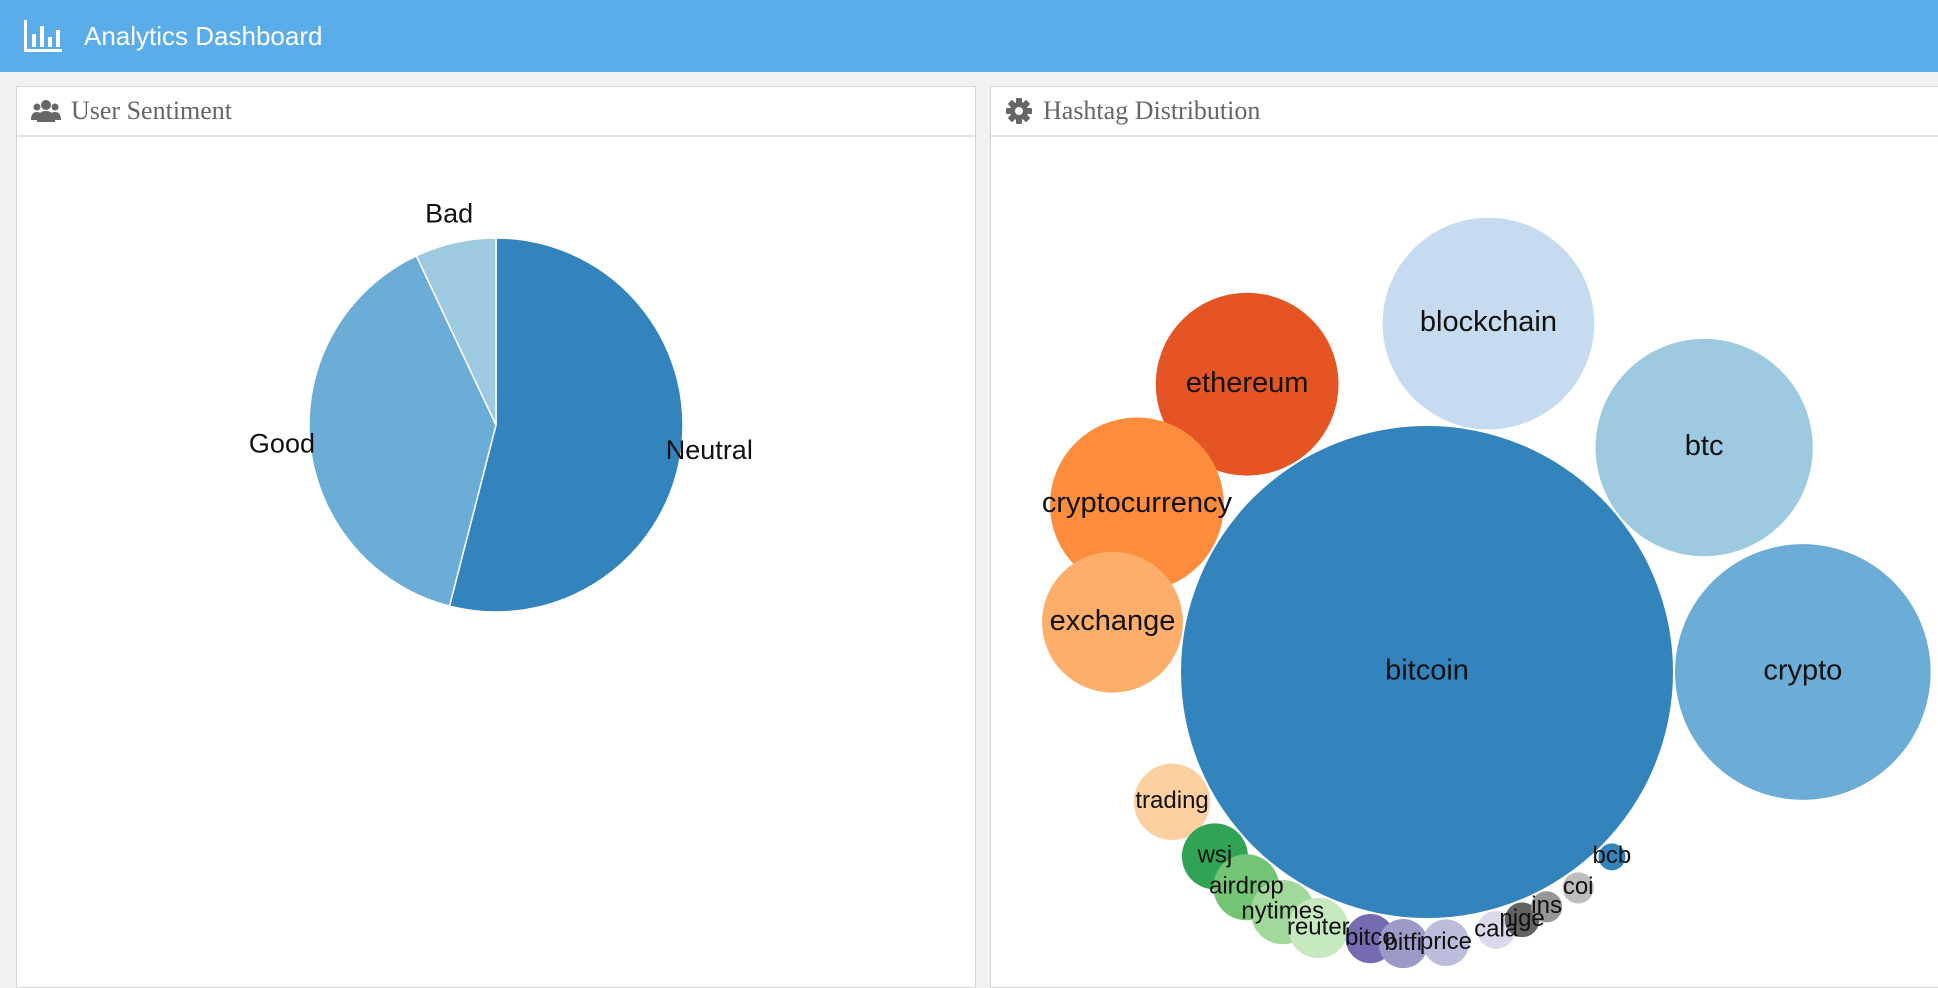 This screenshot has height=988, width=1938. I want to click on bubble-blockchain, so click(1488, 323).